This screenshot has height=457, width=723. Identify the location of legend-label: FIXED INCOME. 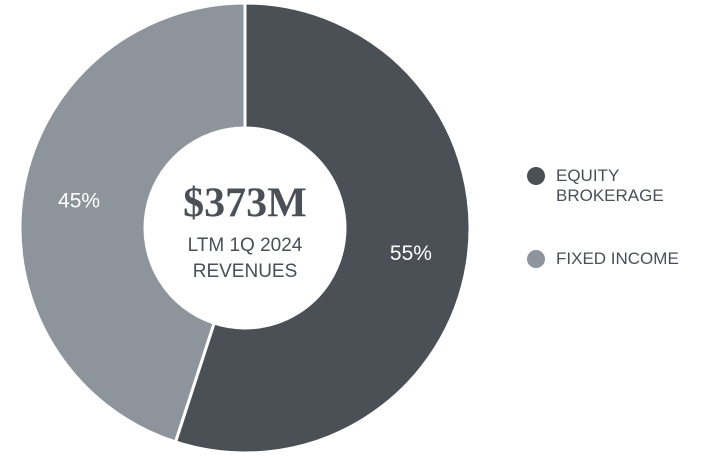
(617, 258).